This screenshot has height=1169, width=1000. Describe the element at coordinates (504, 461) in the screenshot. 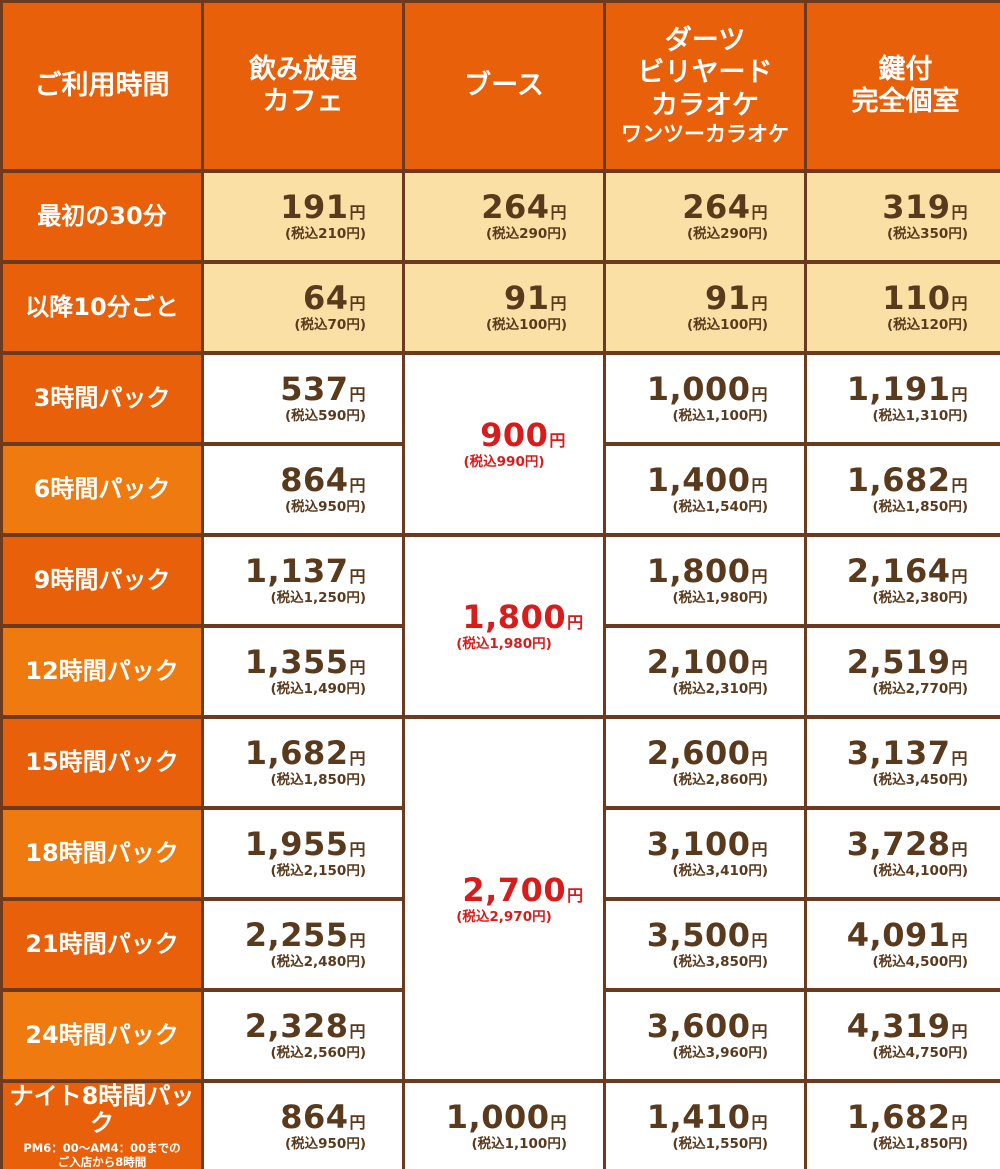

I see `booth-pack-price-tax: (税込990円)` at that location.